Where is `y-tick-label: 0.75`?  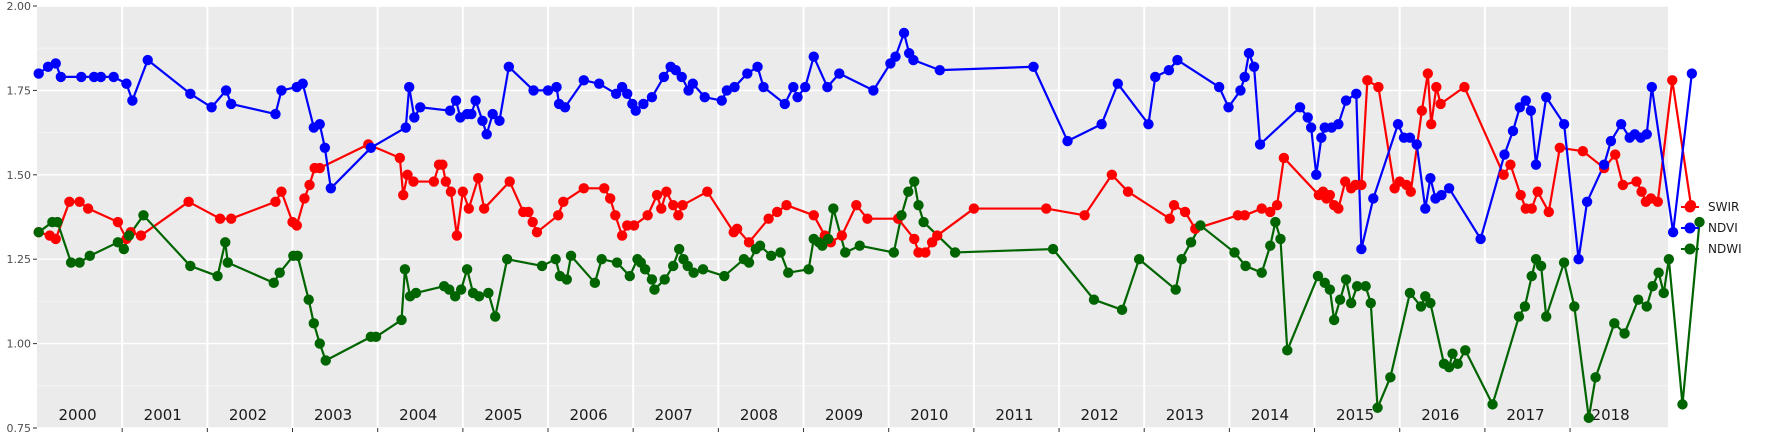 y-tick-label: 0.75 is located at coordinates (19, 428).